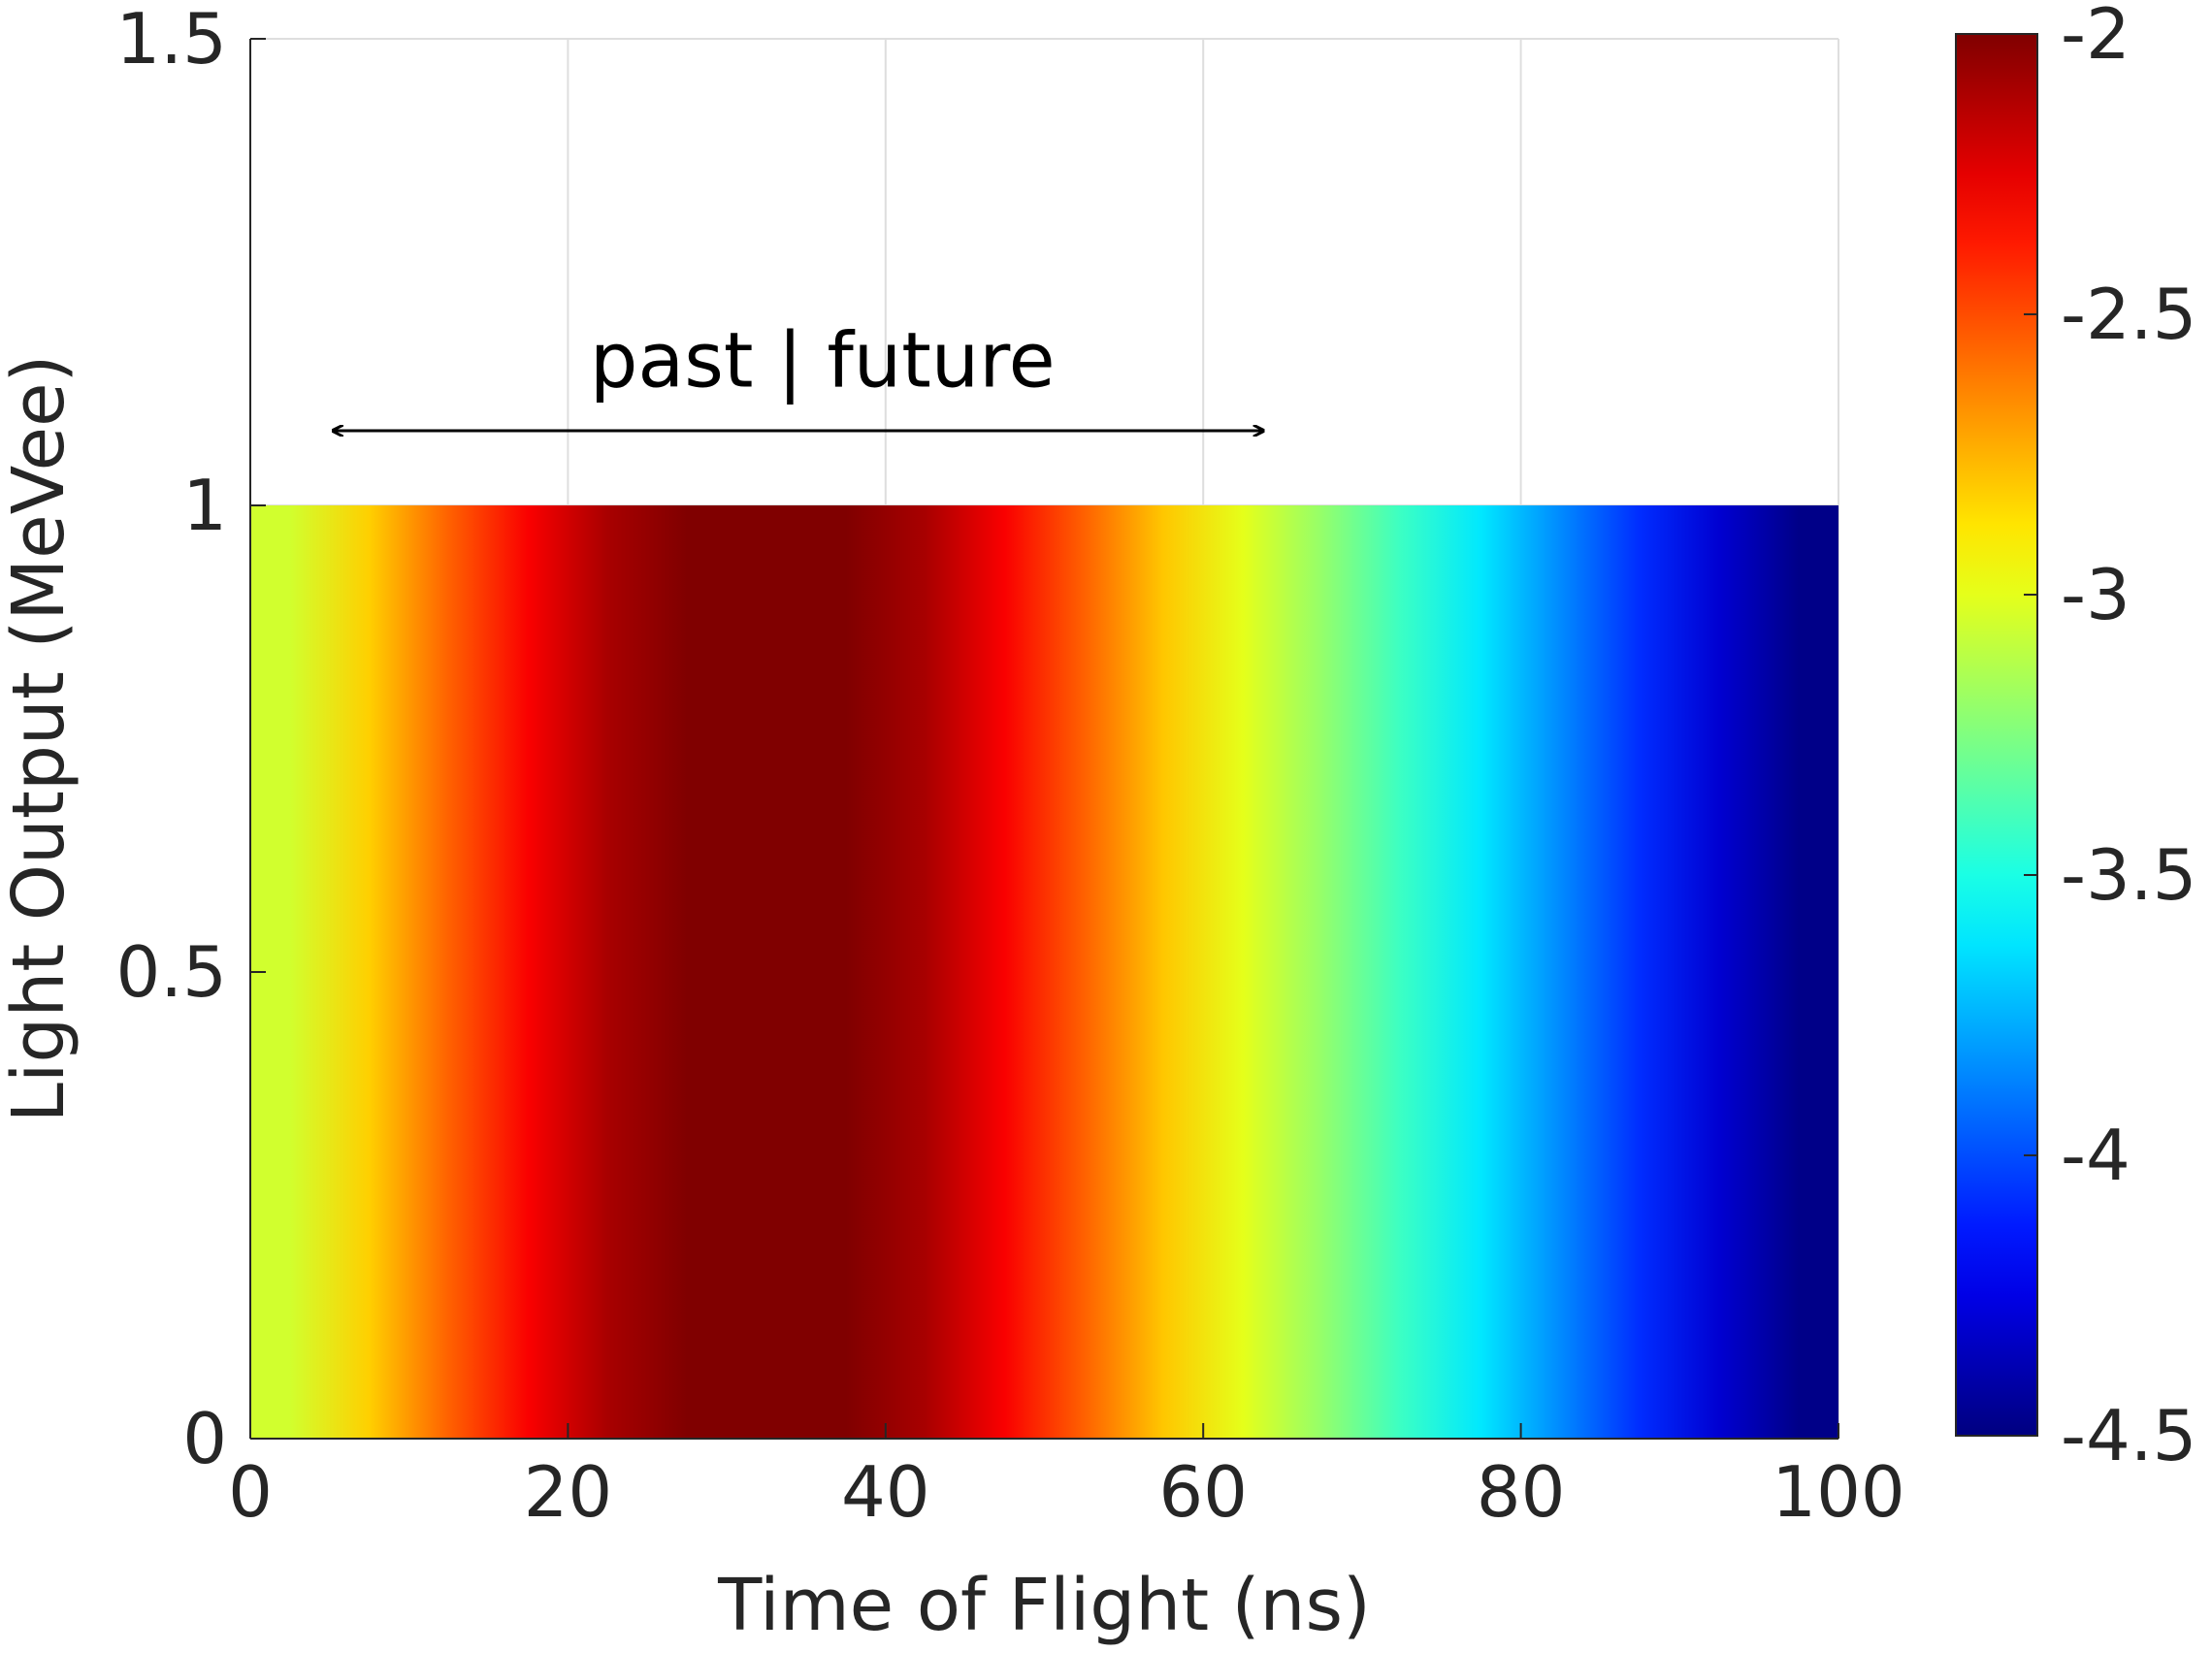 This screenshot has height=1653, width=2212. I want to click on x-axis-label: Time of Flight (ns), so click(1044, 1605).